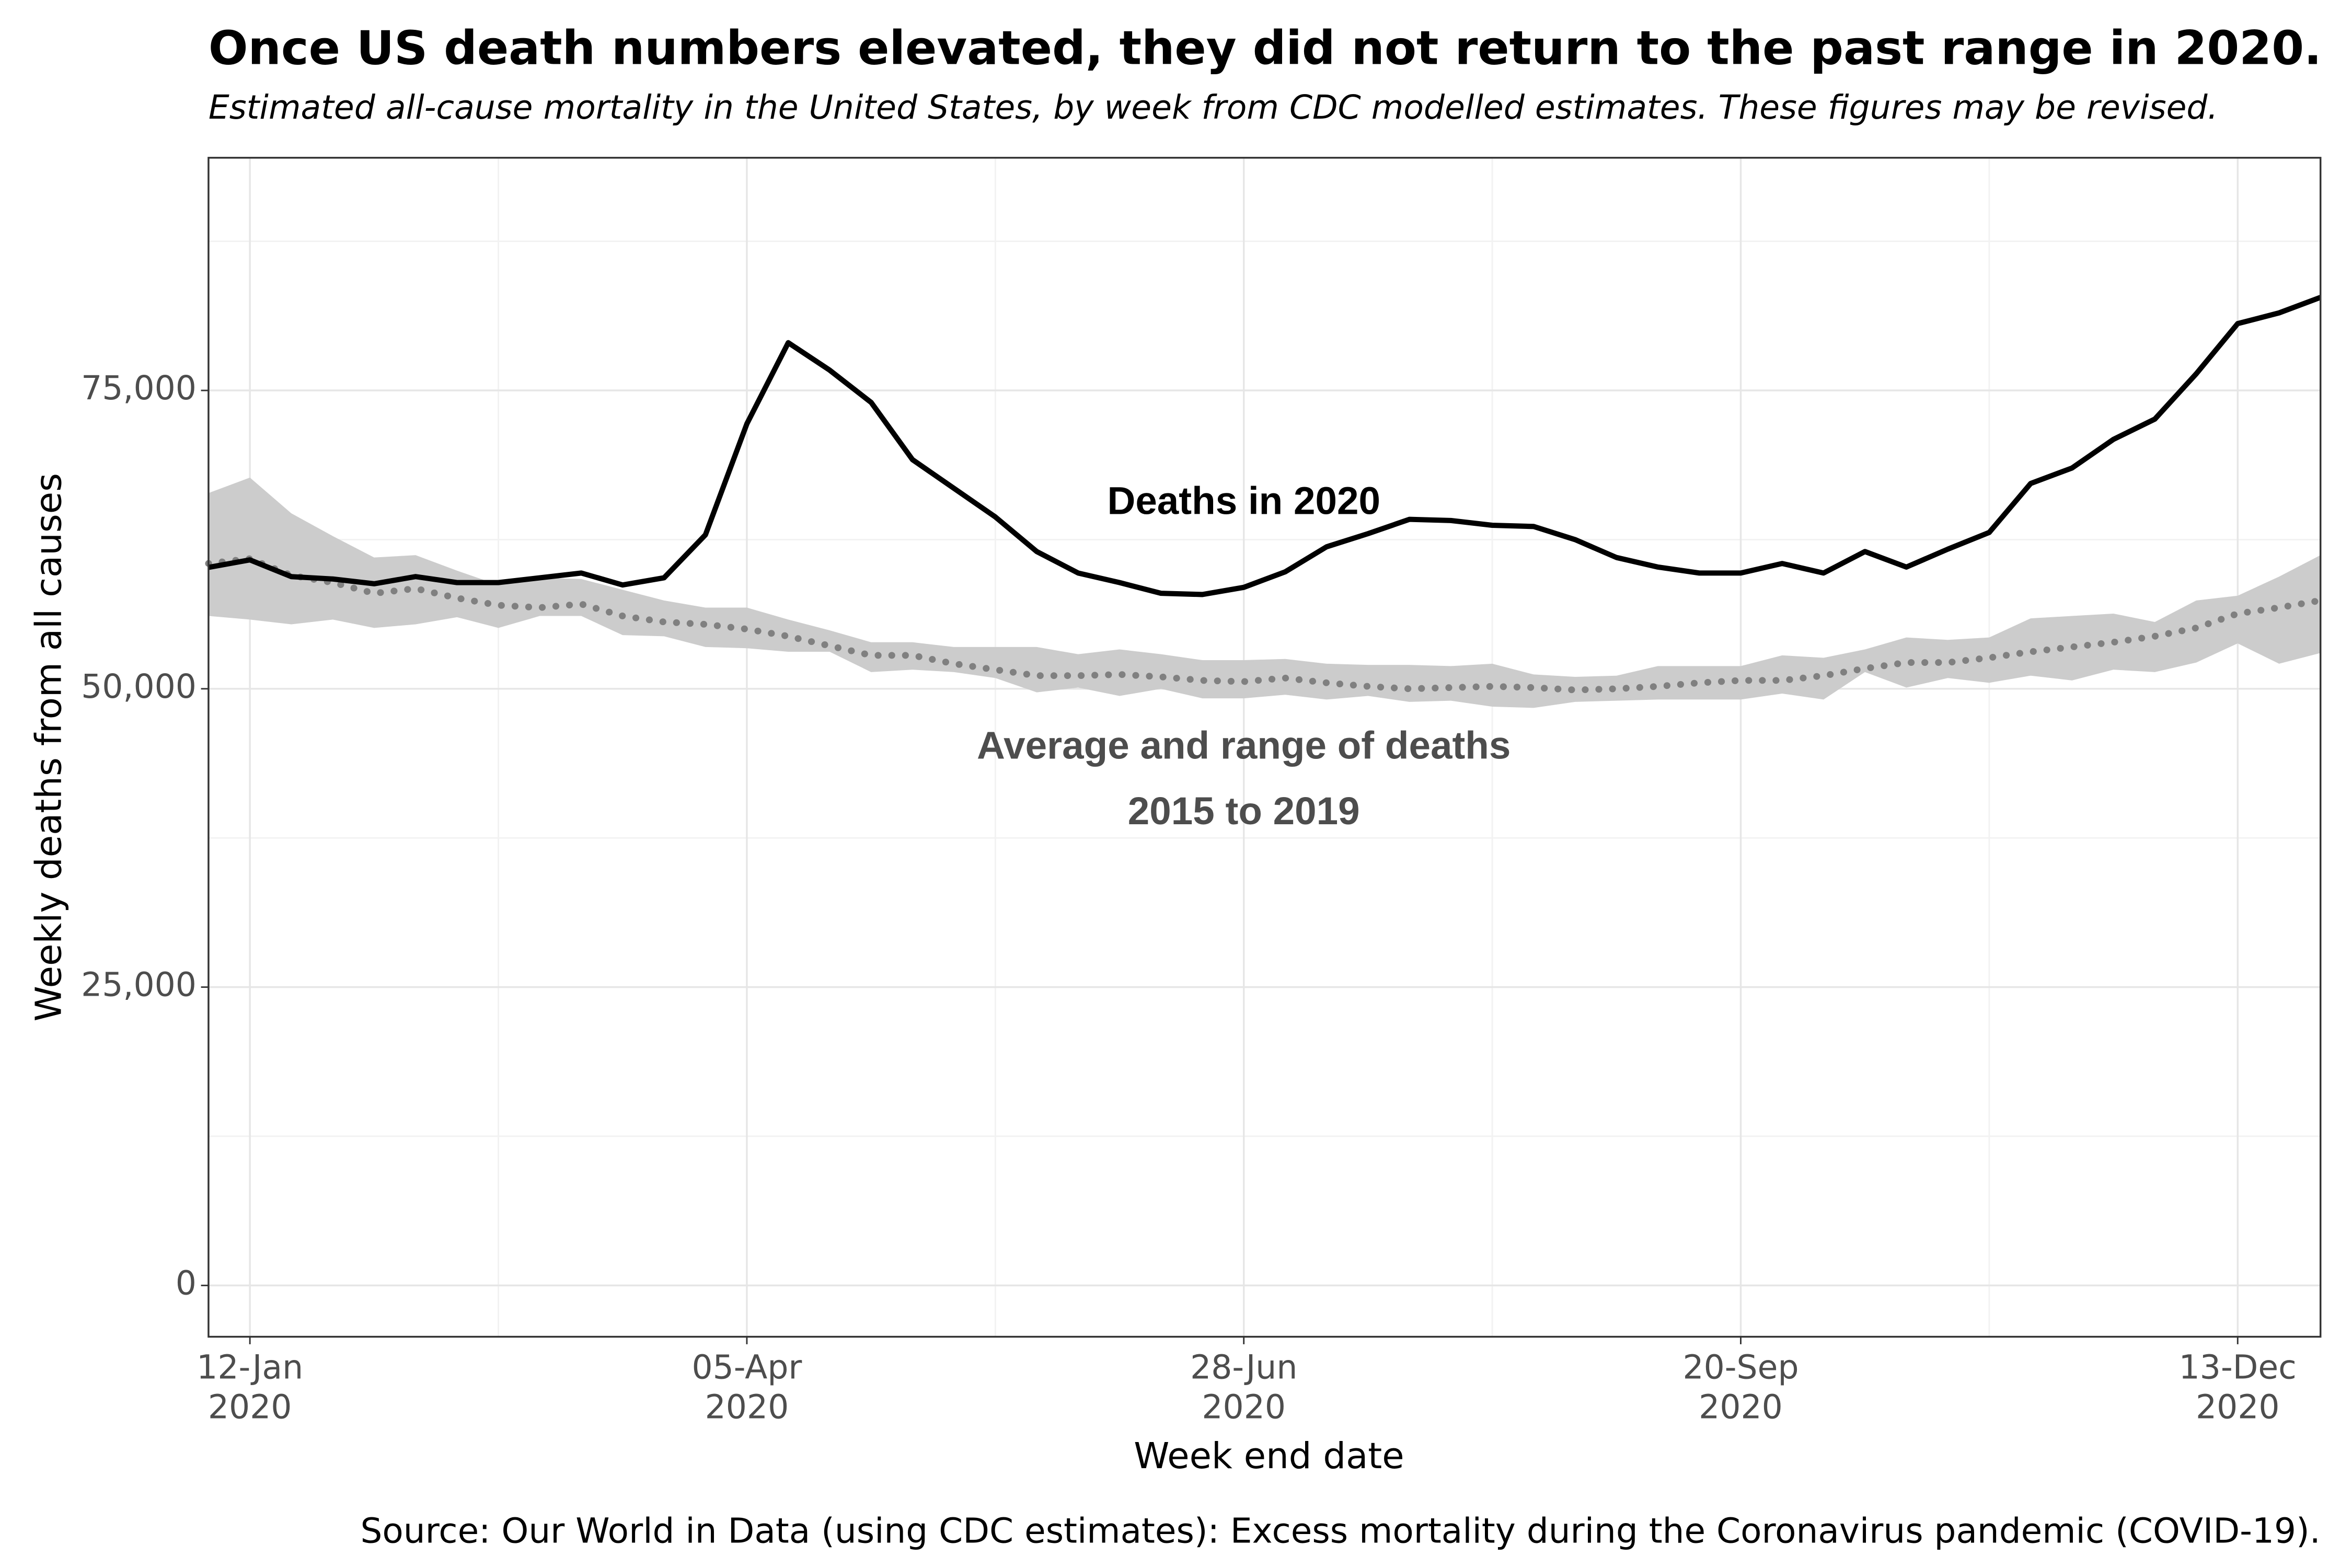 The image size is (2352, 1568). Describe the element at coordinates (1269, 1456) in the screenshot. I see `x-axis-label: Week end date` at that location.